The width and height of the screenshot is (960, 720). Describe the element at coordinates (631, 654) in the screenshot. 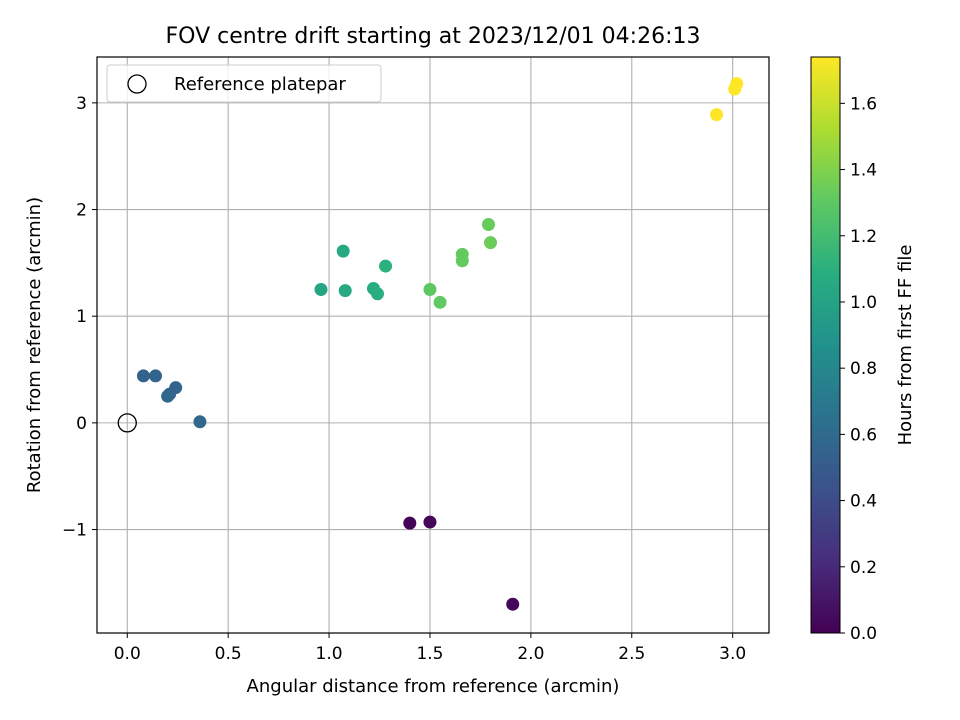

I see `x-tick-label: 2.5` at that location.